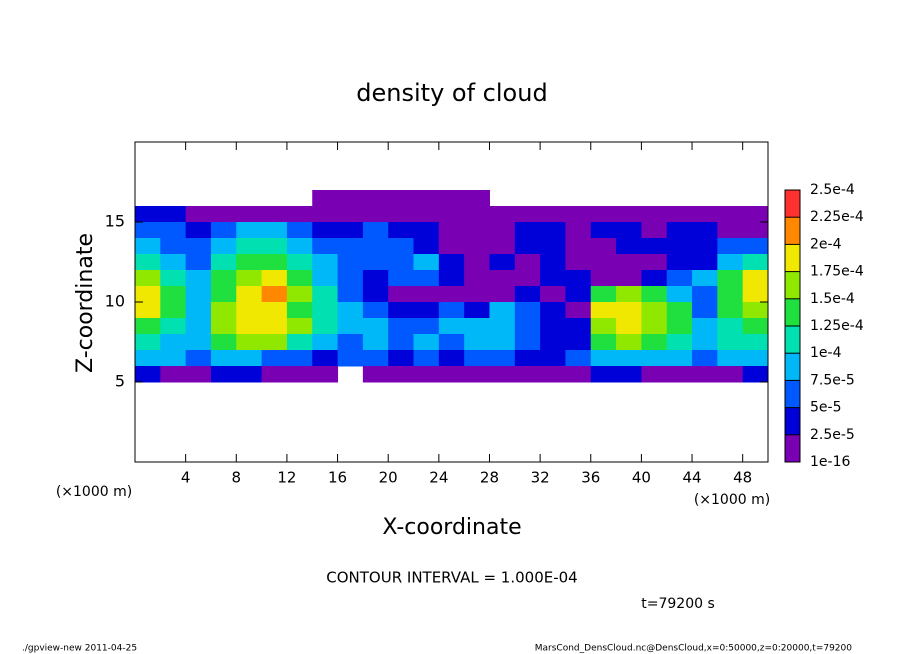  What do you see at coordinates (792, 421) in the screenshot?
I see `colorbar-bin` at bounding box center [792, 421].